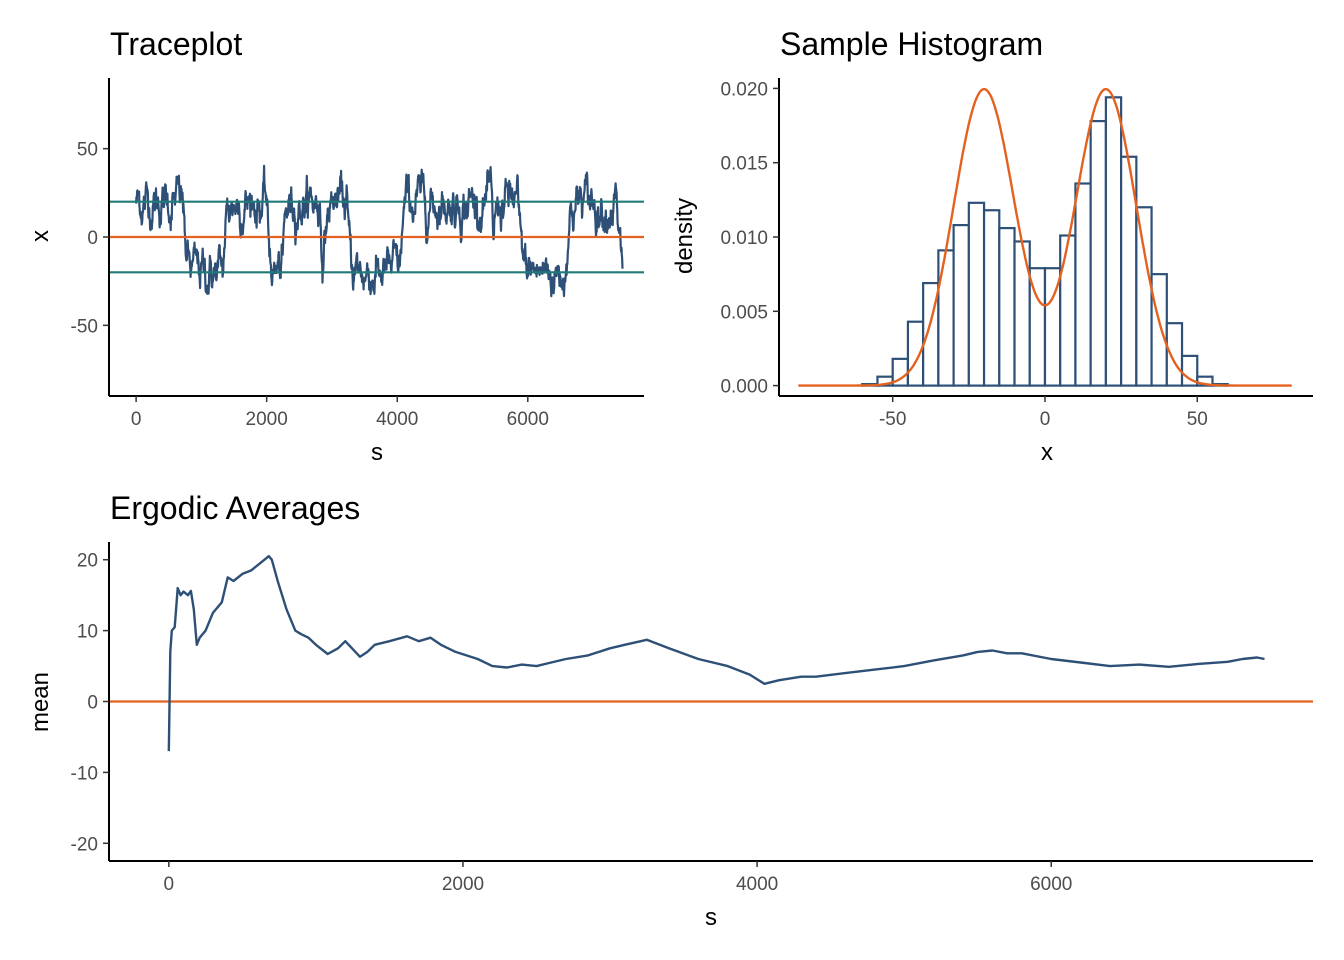 Image resolution: width=1344 pixels, height=960 pixels. What do you see at coordinates (684, 236) in the screenshot?
I see `histogram-y-axis-label: density` at bounding box center [684, 236].